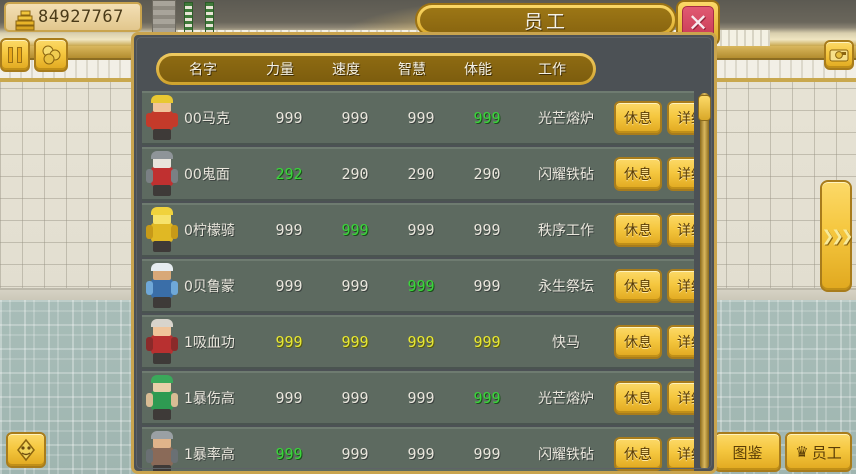 Image resolution: width=856 pixels, height=474 pixels. What do you see at coordinates (209, 287) in the screenshot?
I see `employee-name: 0贝鲁蒙` at bounding box center [209, 287].